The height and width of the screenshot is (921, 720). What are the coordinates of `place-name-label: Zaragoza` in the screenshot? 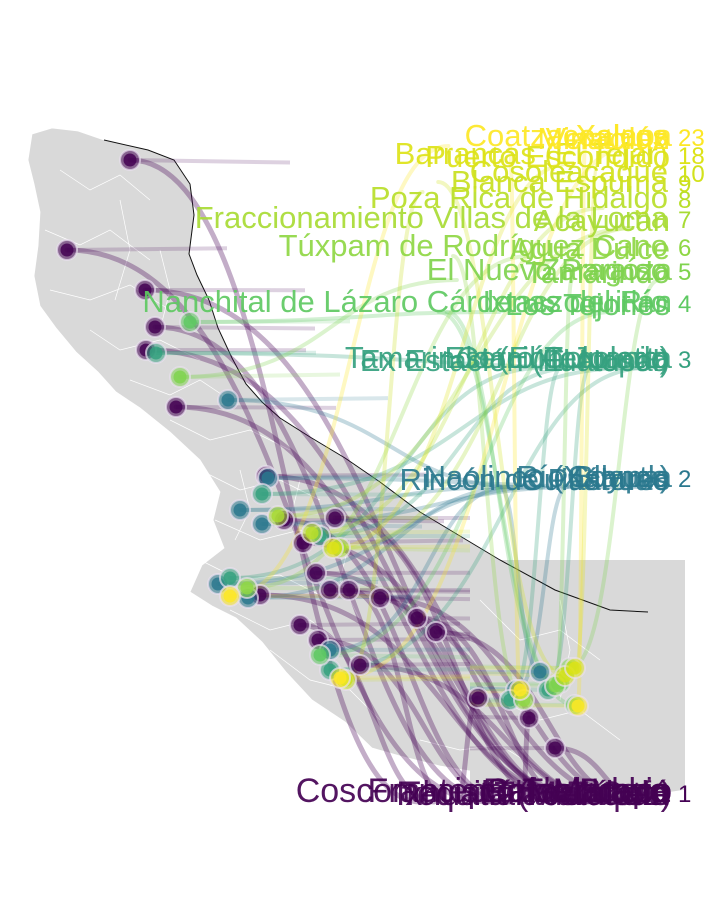 It's located at (607, 269).